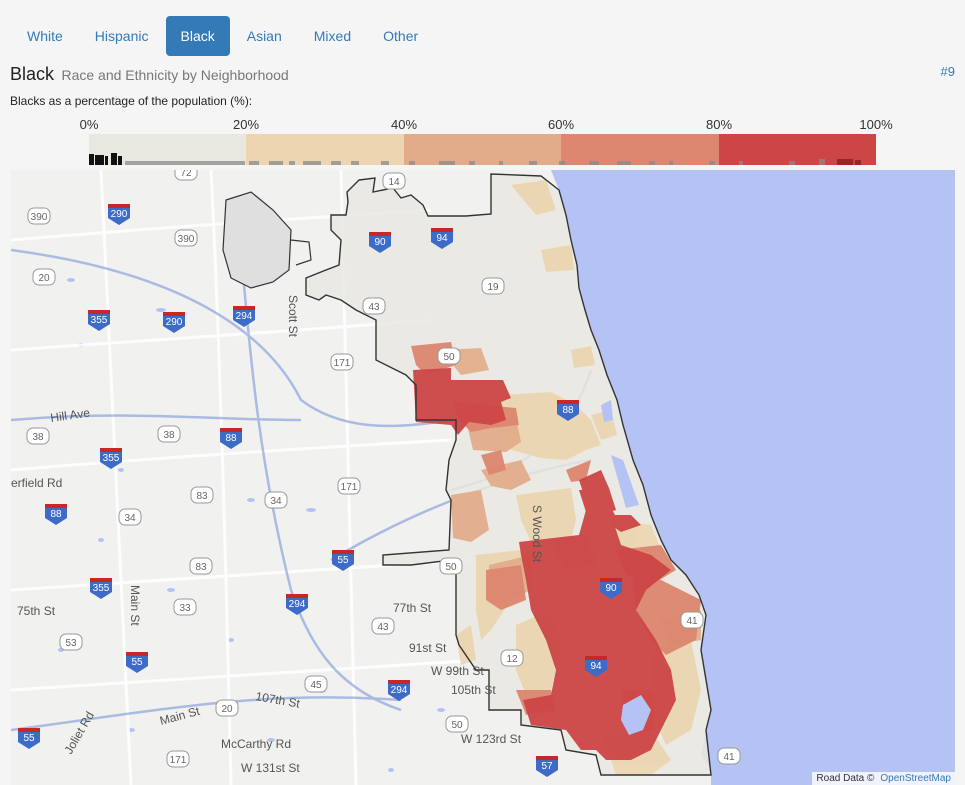  I want to click on route-marker: 50, so click(449, 356).